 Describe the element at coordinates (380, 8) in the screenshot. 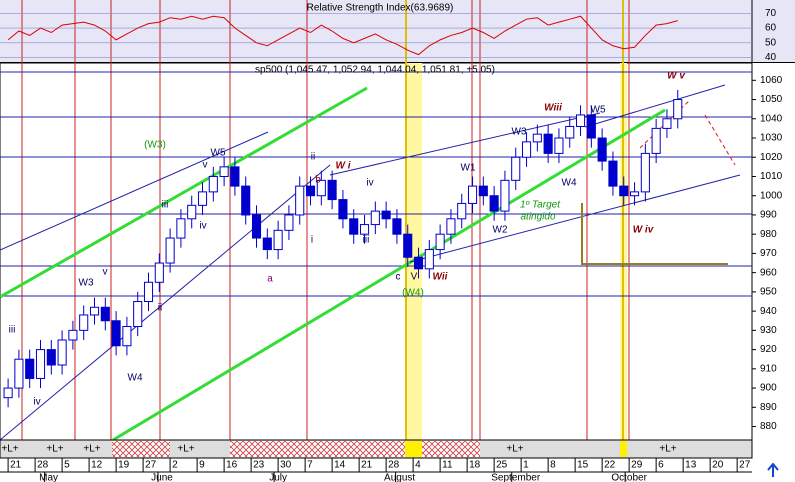

I see `rsi-title: Relative Strength Index(63.9689)` at that location.